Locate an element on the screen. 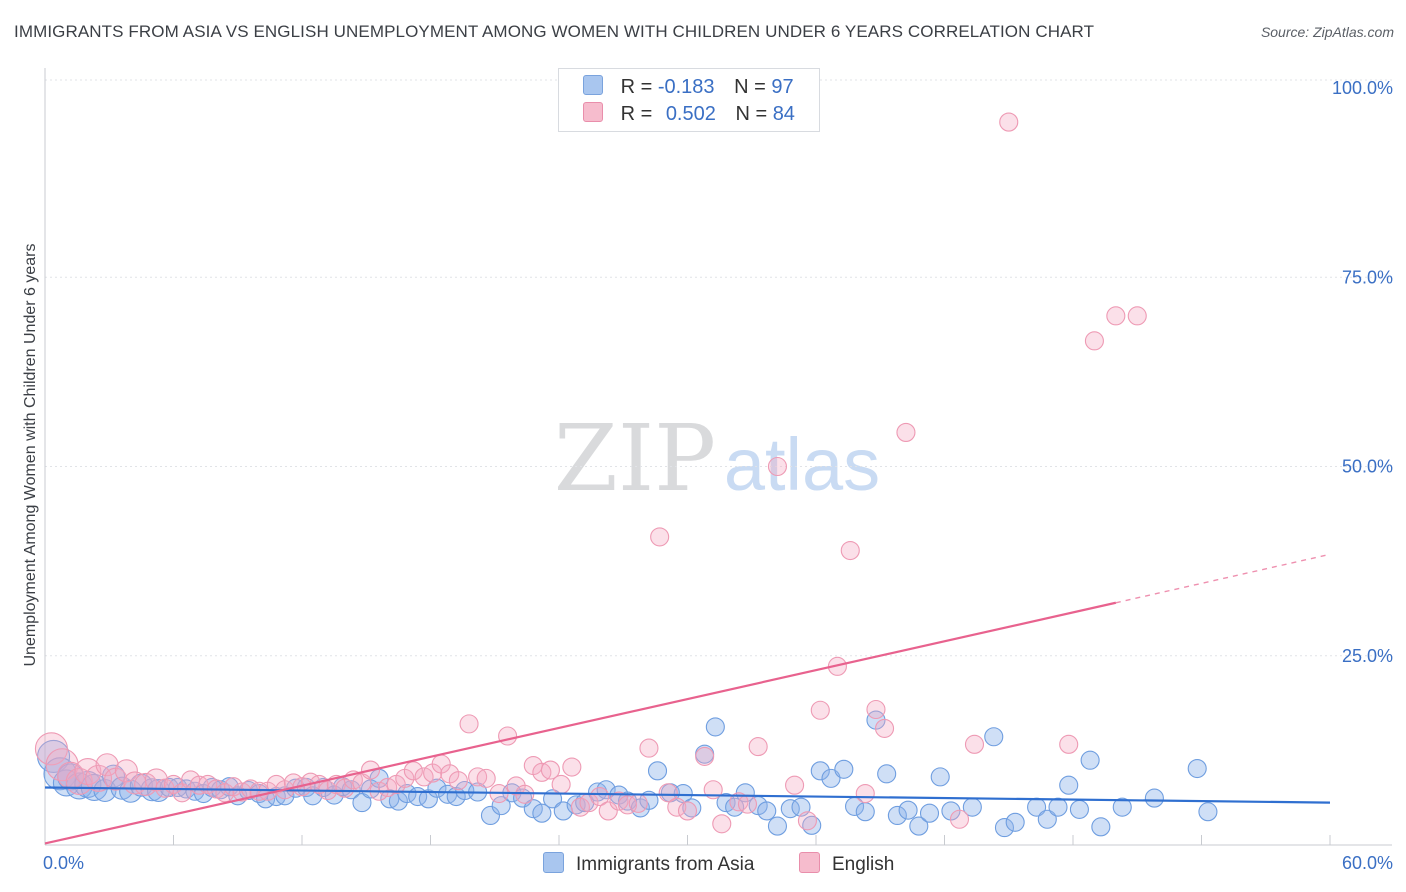 The height and width of the screenshot is (892, 1406). legend-n-value-asia: 97 is located at coordinates (782, 87).